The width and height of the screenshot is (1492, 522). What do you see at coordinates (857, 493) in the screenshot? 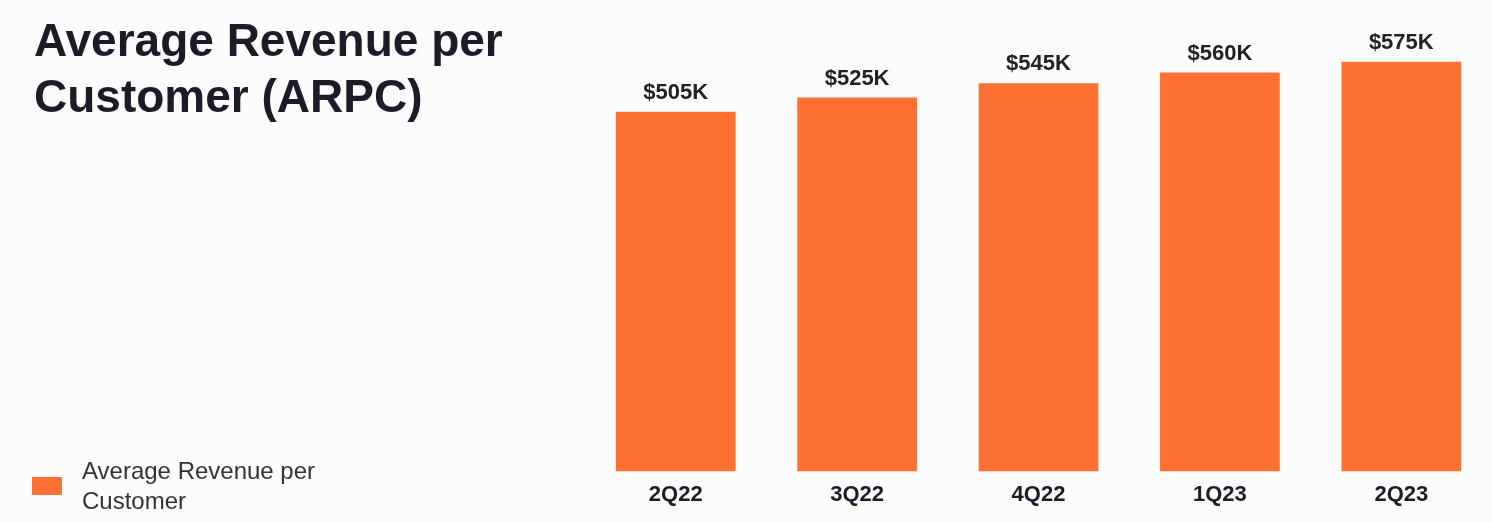
I see `x-tick-label: 3Q22` at bounding box center [857, 493].